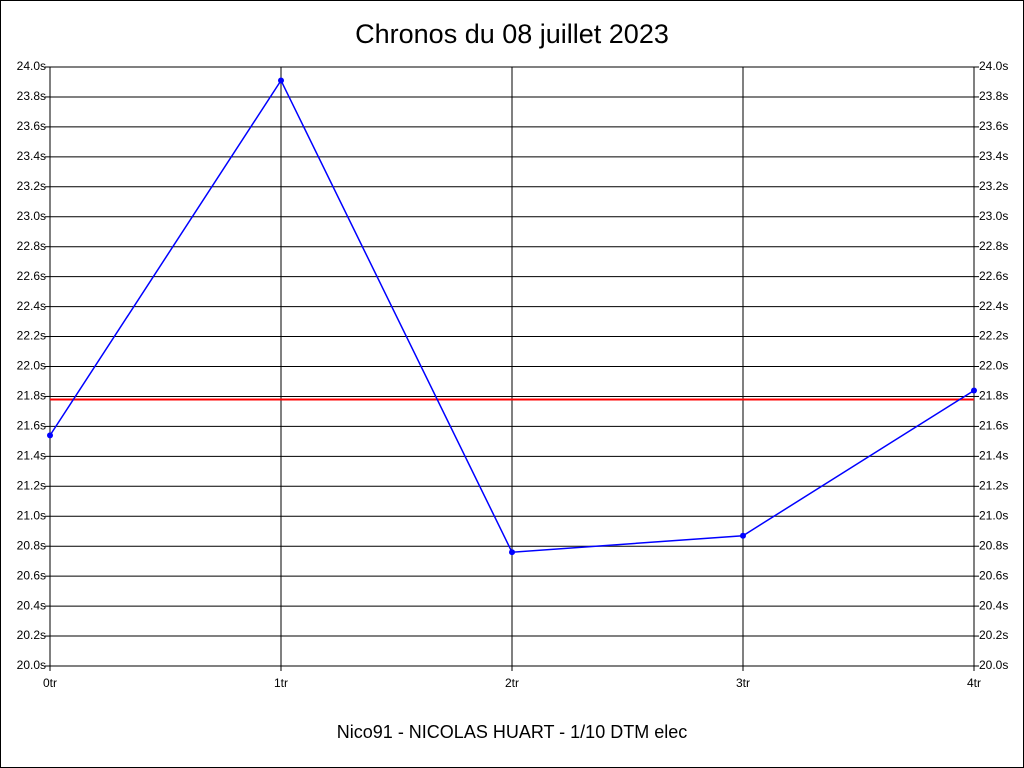 Image resolution: width=1024 pixels, height=768 pixels. I want to click on y-tick-label: 22.4s, so click(31, 306).